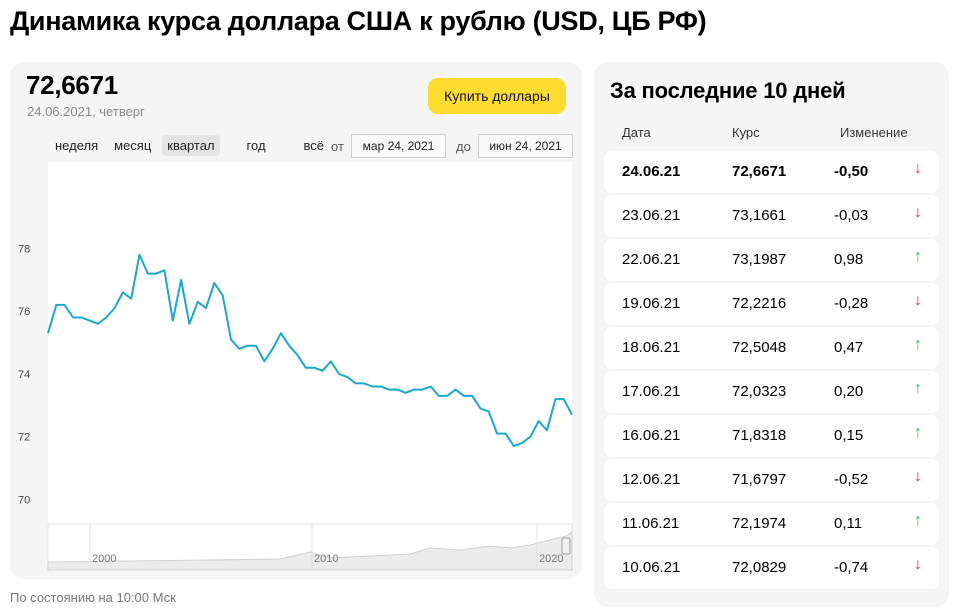 The height and width of the screenshot is (615, 958). Describe the element at coordinates (759, 303) in the screenshot. I see `row-rate: 72,2216` at that location.